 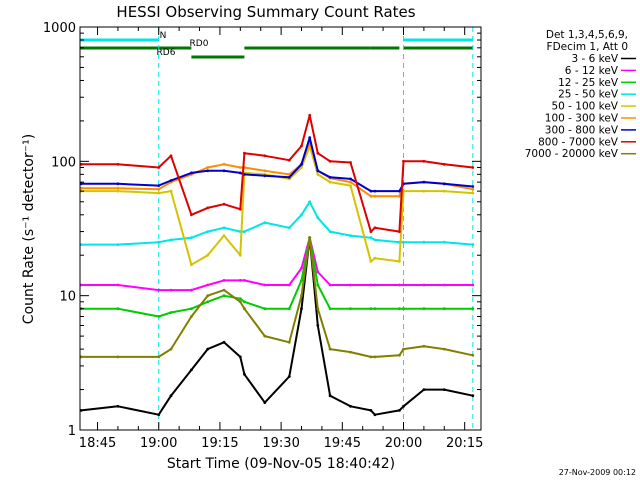 I want to click on x-tick-label-6: 20:15, so click(x=464, y=443).